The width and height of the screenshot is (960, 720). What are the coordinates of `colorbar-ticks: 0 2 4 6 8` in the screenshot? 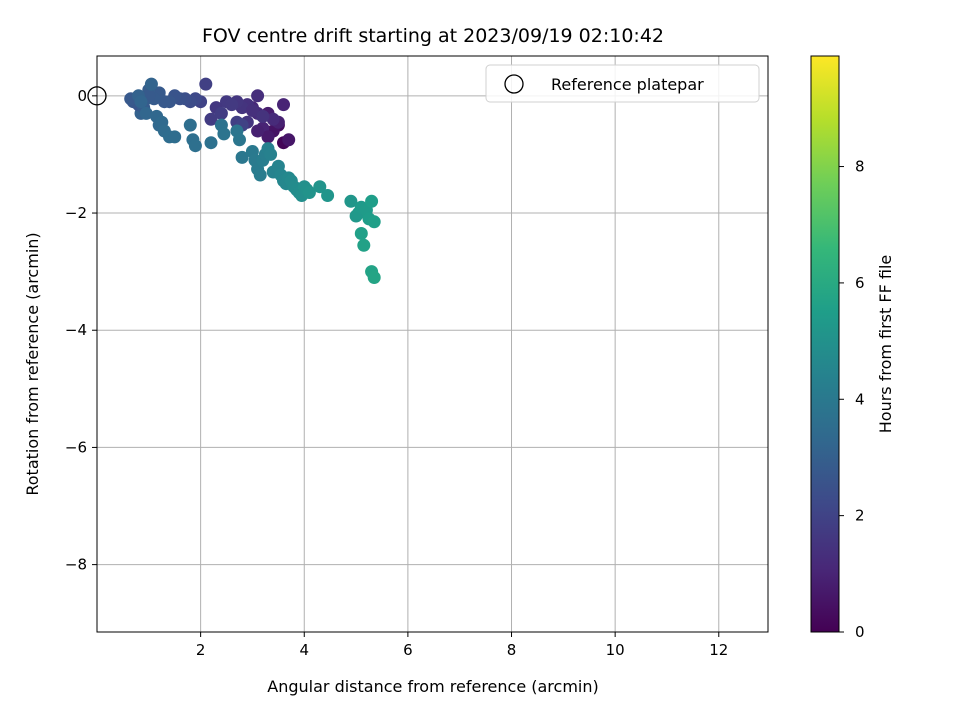 It's located at (852, 399).